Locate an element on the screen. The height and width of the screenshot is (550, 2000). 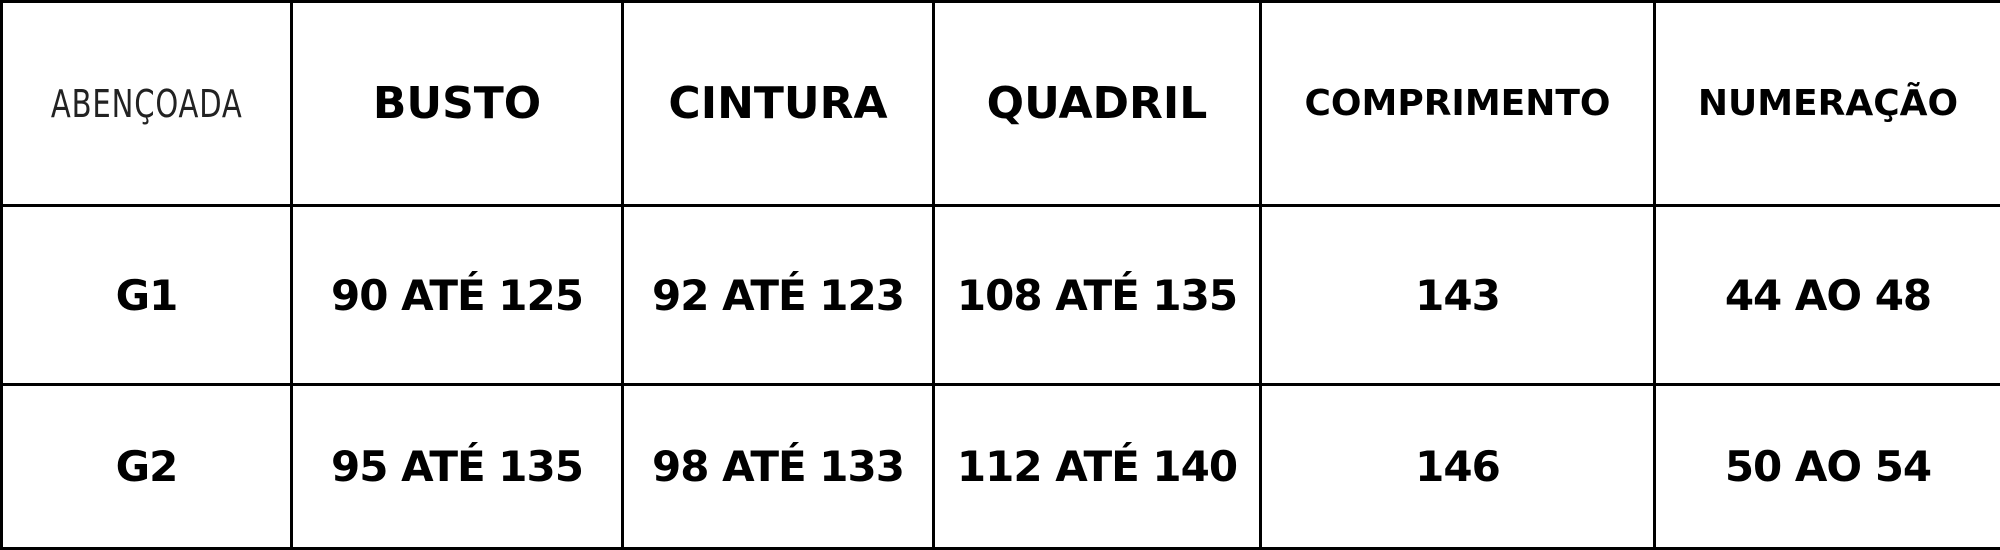
cintura-value: 98 ATÉ 133 is located at coordinates (778, 467).